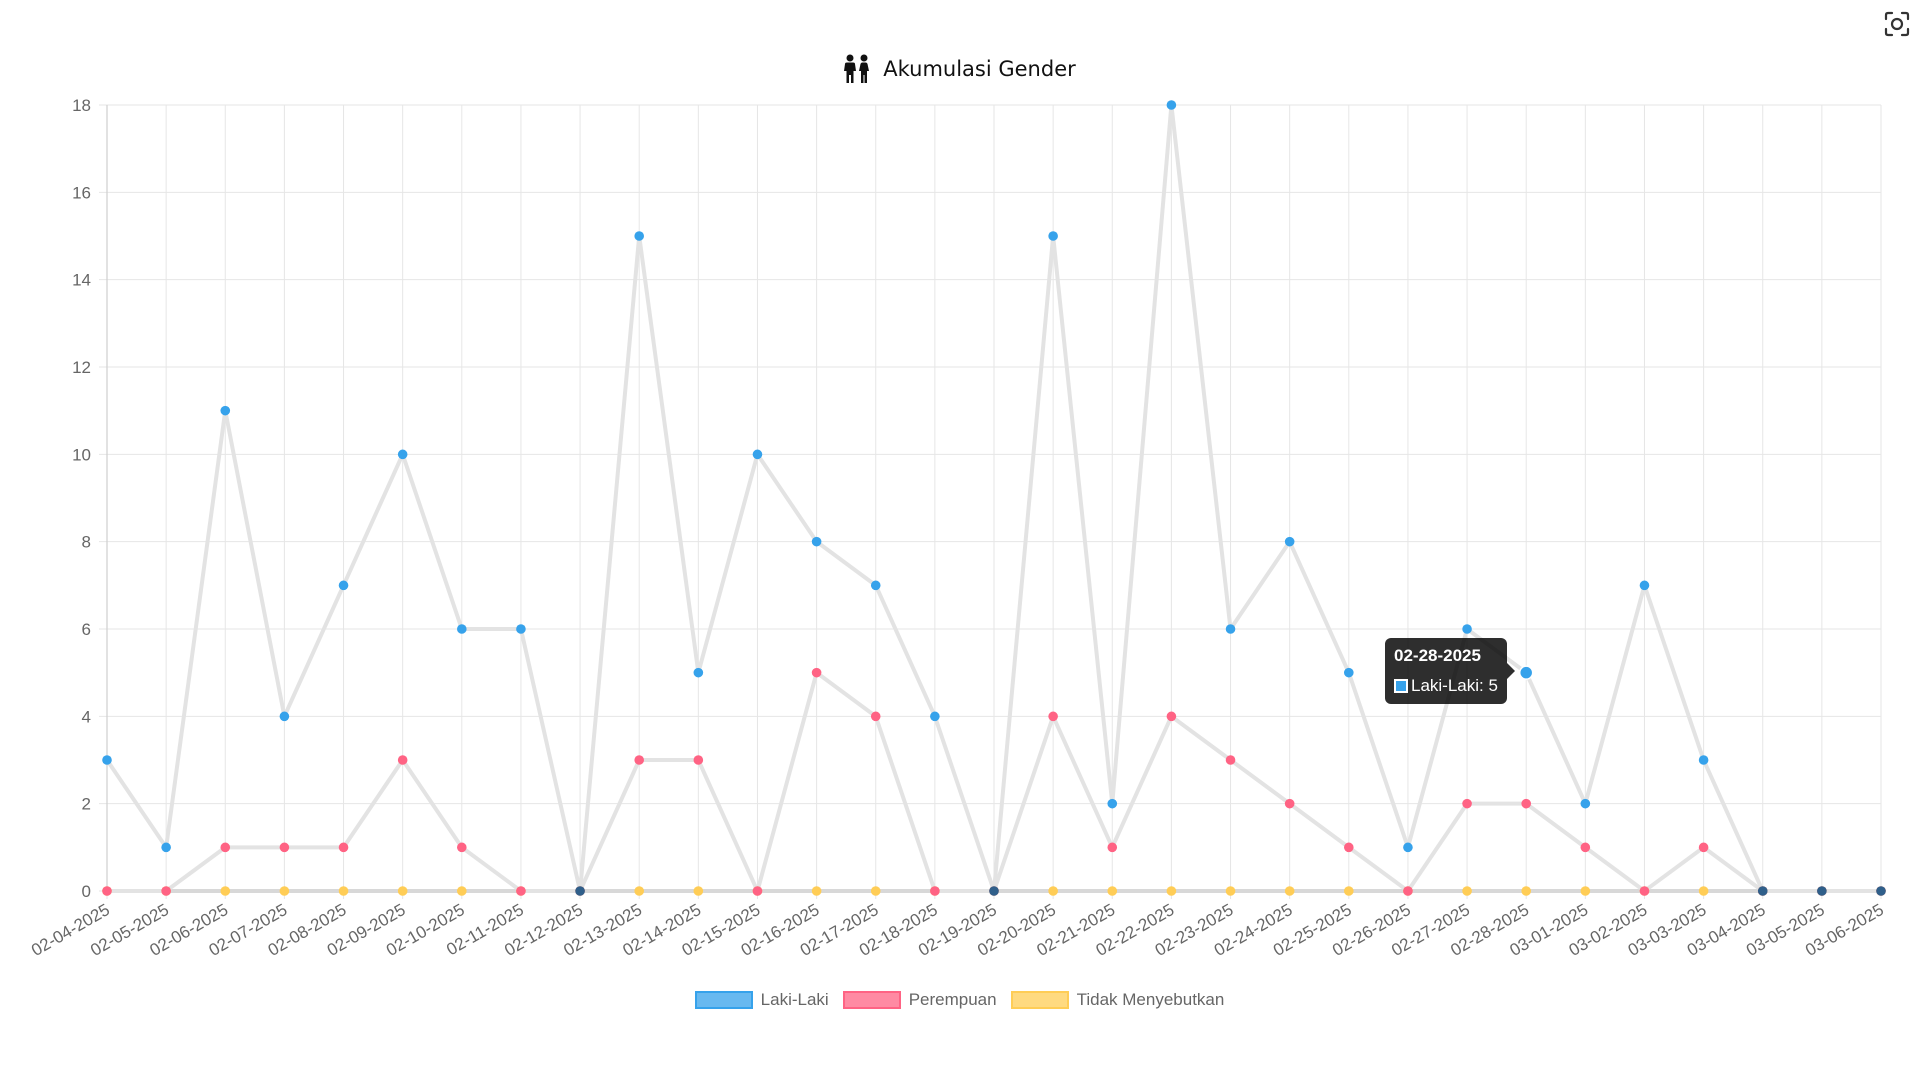 This screenshot has height=1079, width=1919. What do you see at coordinates (81, 192) in the screenshot?
I see `y-tick-label: 16` at bounding box center [81, 192].